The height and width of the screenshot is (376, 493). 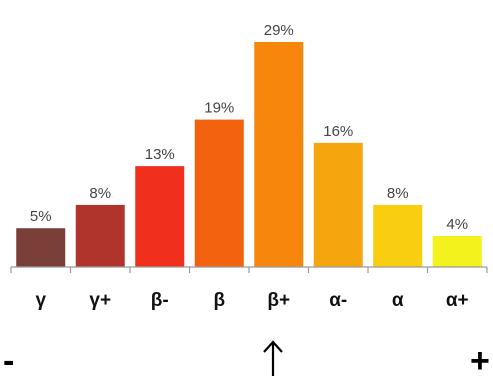 What do you see at coordinates (279, 30) in the screenshot?
I see `value-label: 29%` at bounding box center [279, 30].